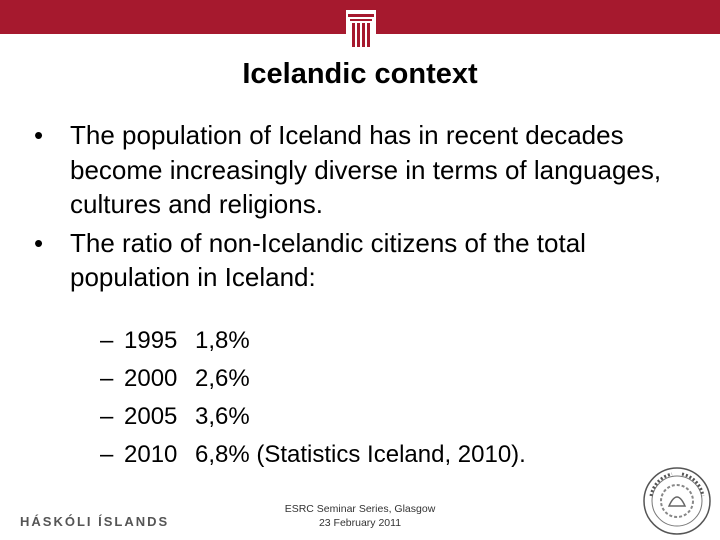  I want to click on statistic-year: 1995, so click(151, 340).